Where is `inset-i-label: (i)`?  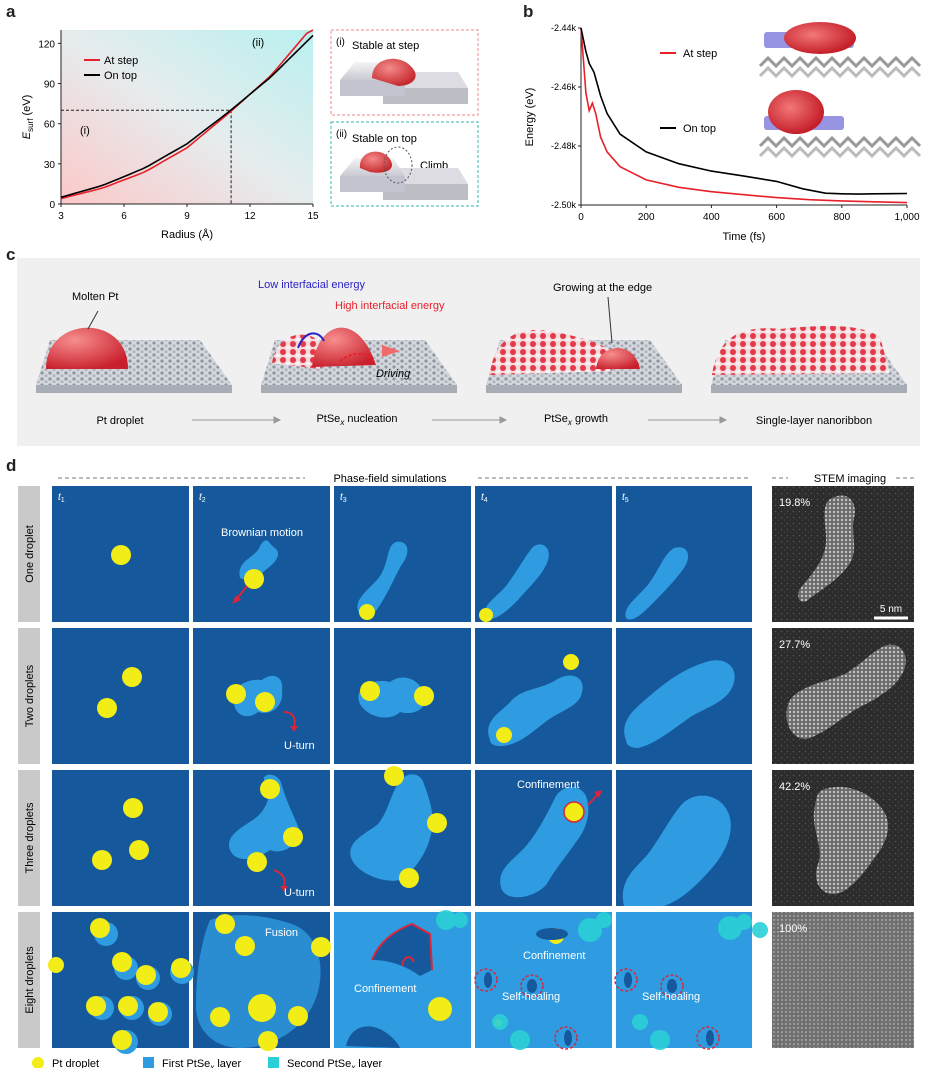
inset-i-label: (i) is located at coordinates (340, 42).